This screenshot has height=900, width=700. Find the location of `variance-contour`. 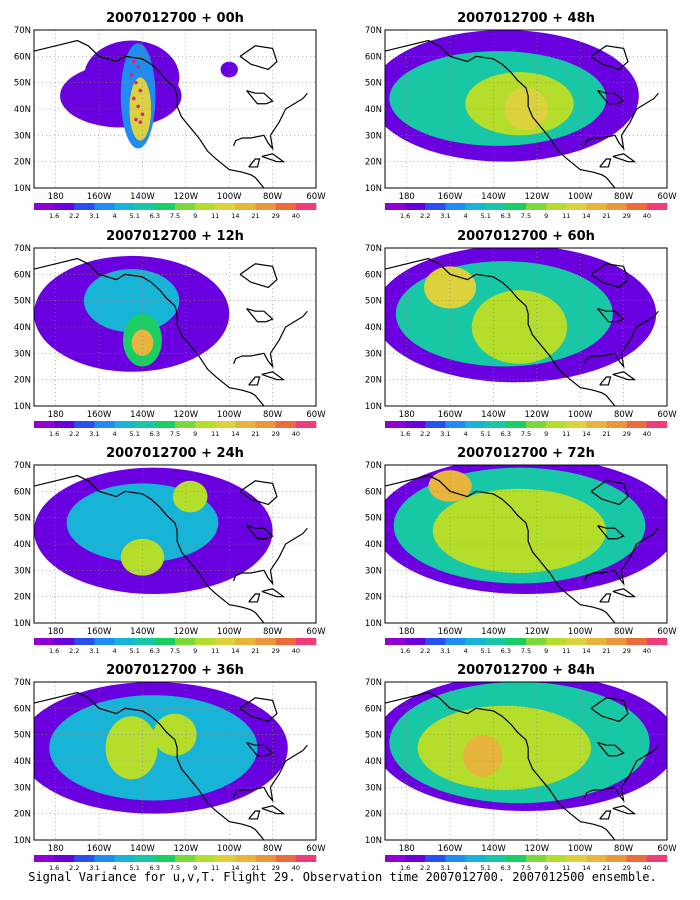

variance-contour is located at coordinates (121, 96).